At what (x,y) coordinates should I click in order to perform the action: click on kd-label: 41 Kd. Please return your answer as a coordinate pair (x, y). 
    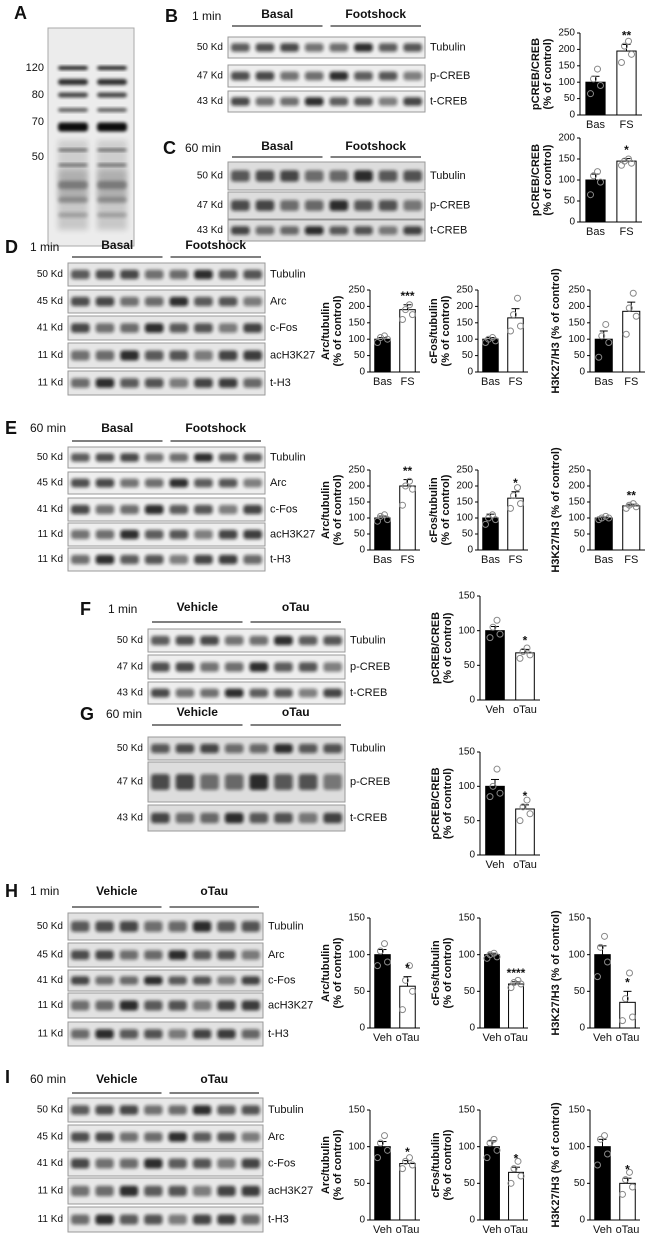
    Looking at the image, I should click on (50, 509).